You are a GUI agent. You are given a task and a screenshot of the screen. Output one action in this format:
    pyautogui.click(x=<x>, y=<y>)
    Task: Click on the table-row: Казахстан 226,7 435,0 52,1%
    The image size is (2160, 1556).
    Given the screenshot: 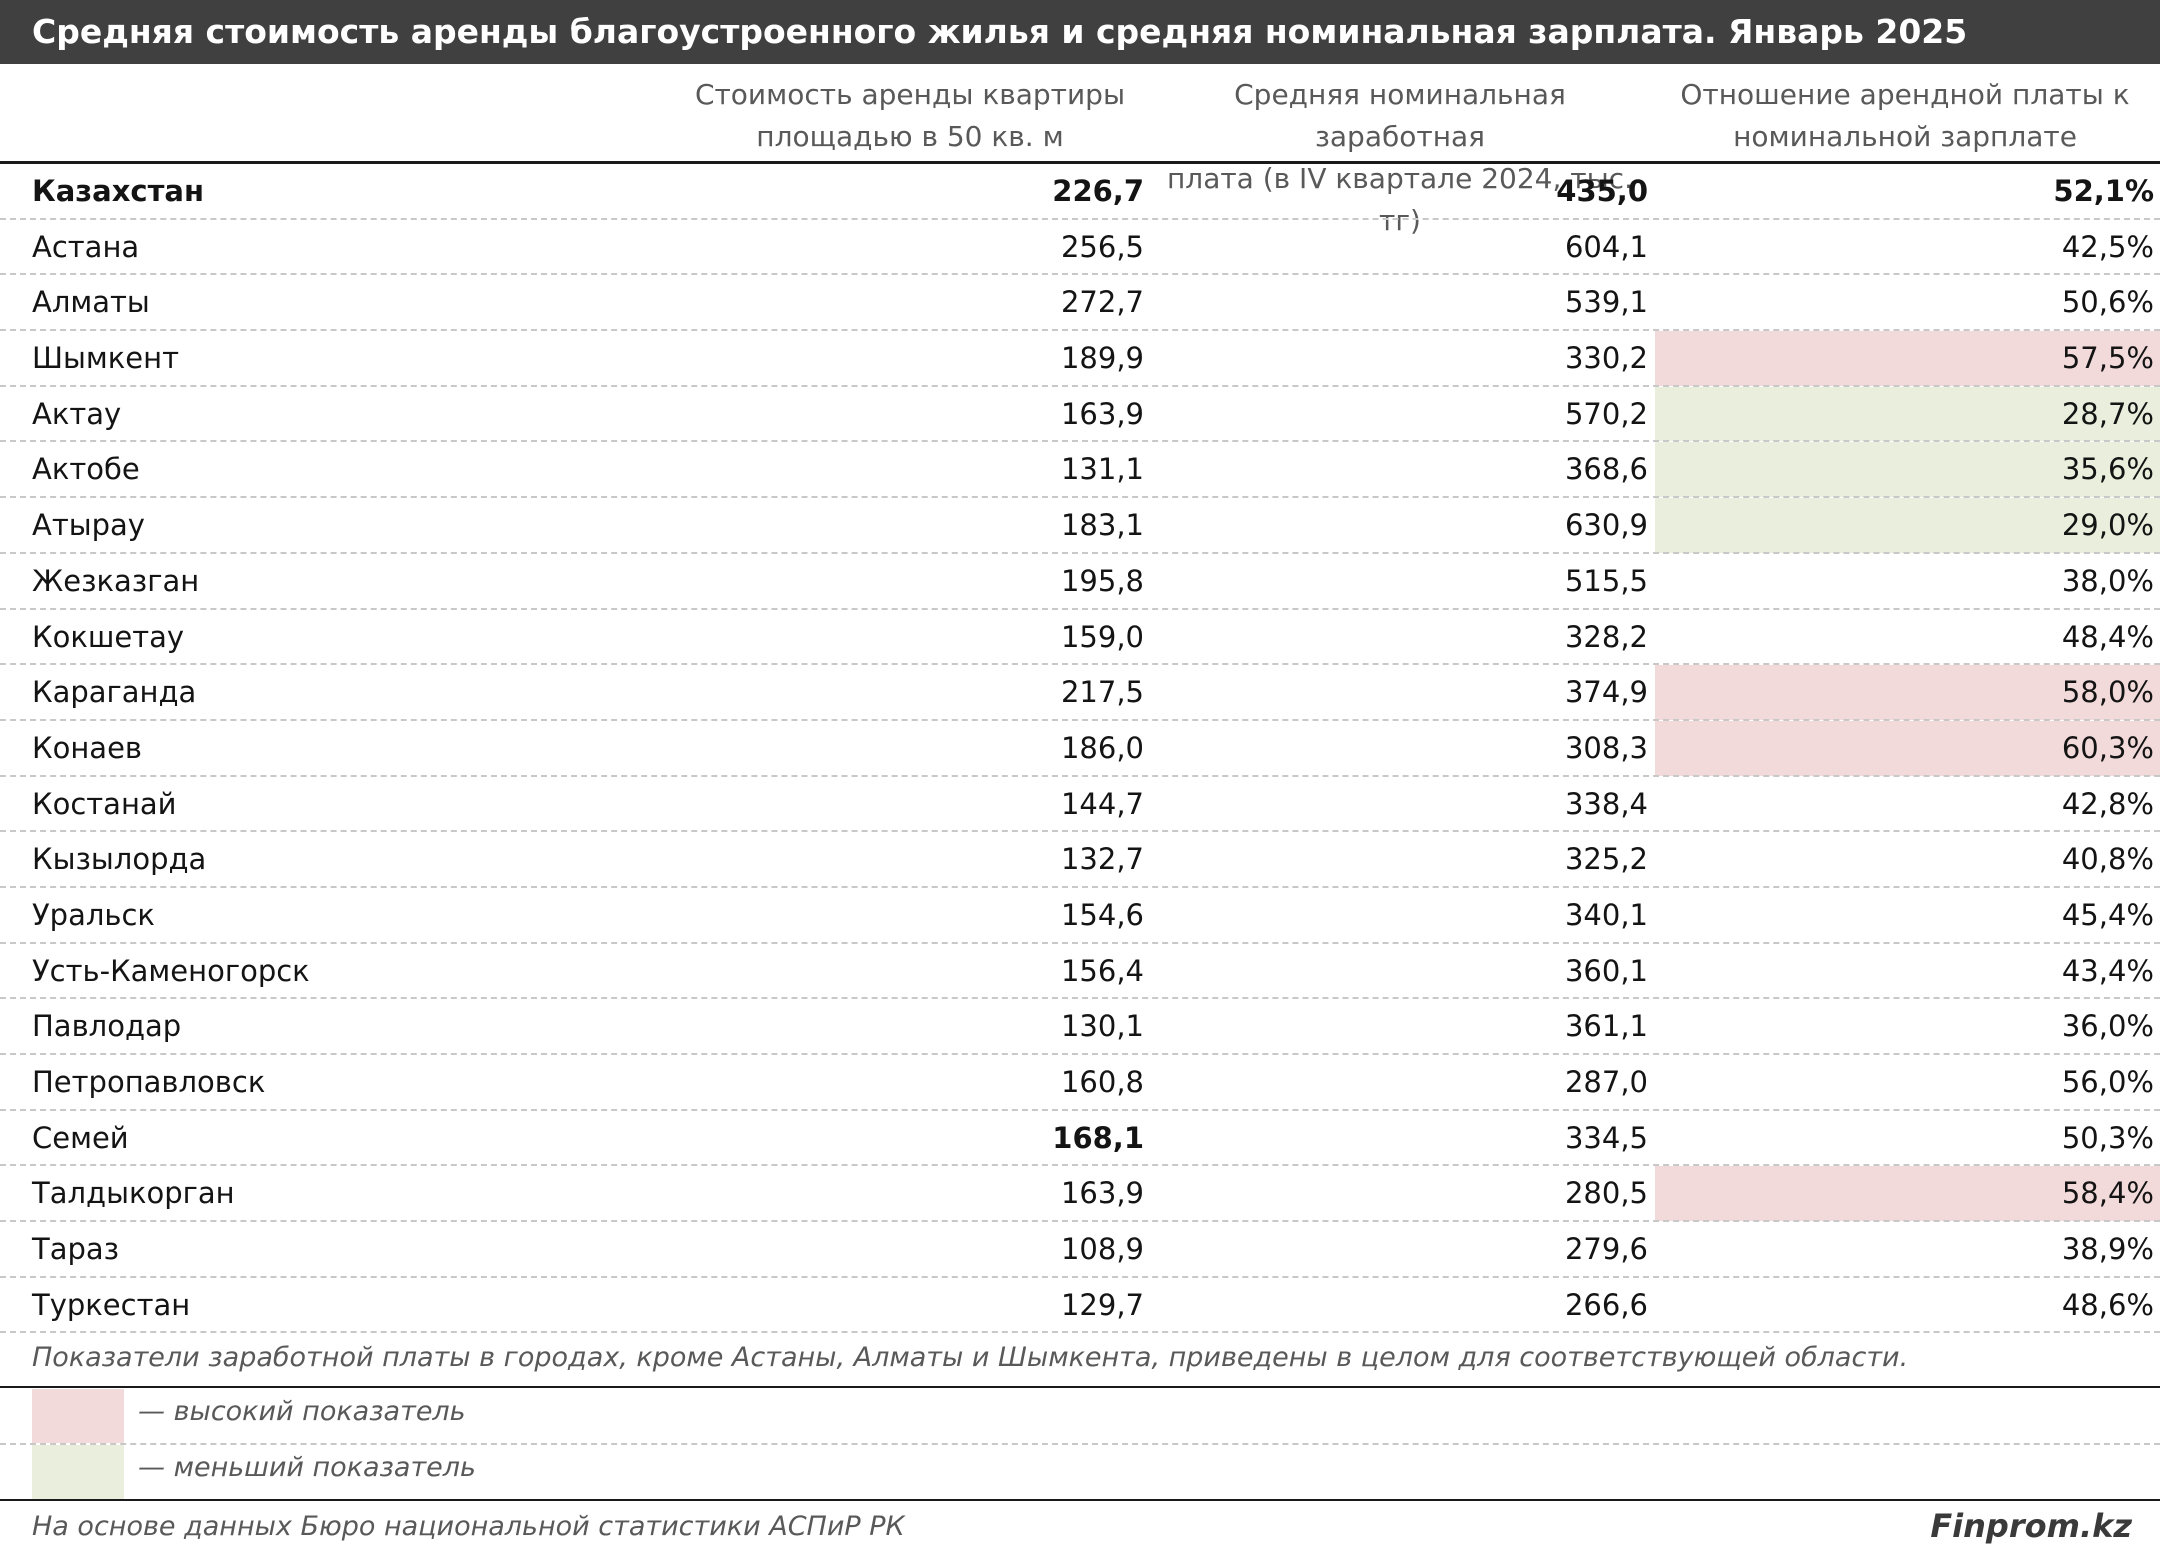 What is the action you would take?
    pyautogui.click(x=1080, y=192)
    